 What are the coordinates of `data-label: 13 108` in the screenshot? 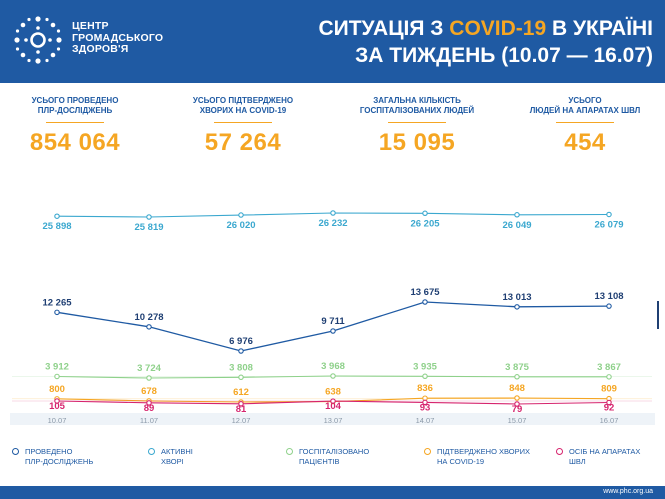 It's located at (608, 296).